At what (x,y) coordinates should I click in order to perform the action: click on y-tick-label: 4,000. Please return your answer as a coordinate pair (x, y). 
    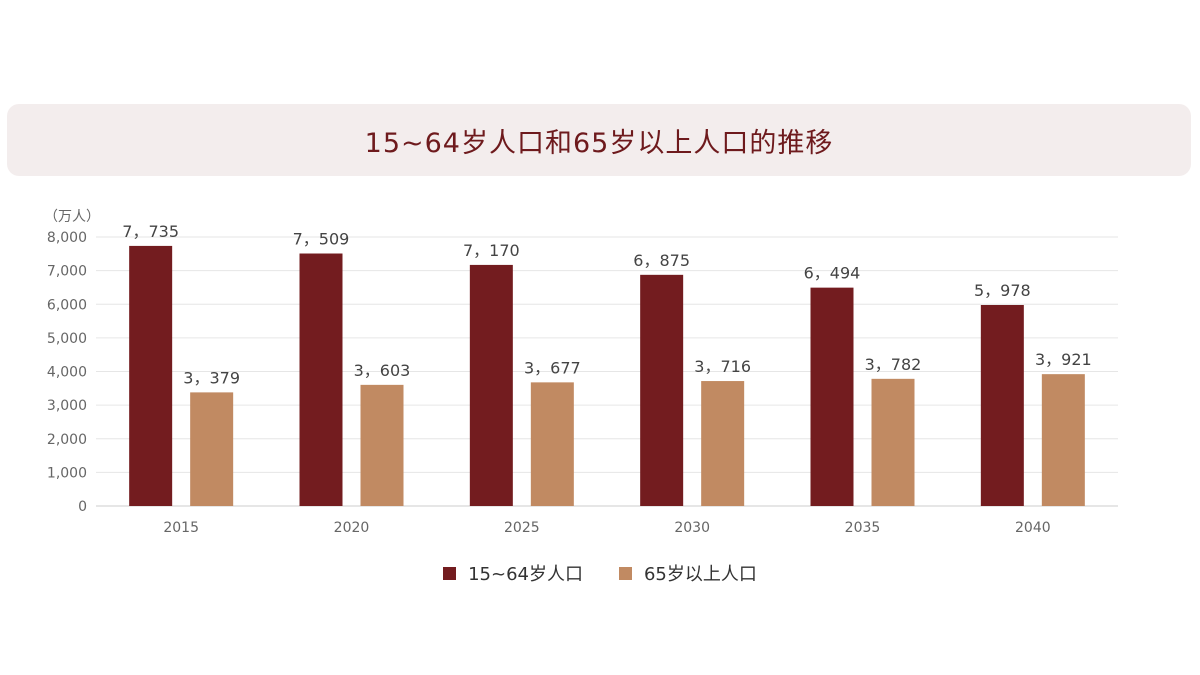
    Looking at the image, I should click on (67, 373).